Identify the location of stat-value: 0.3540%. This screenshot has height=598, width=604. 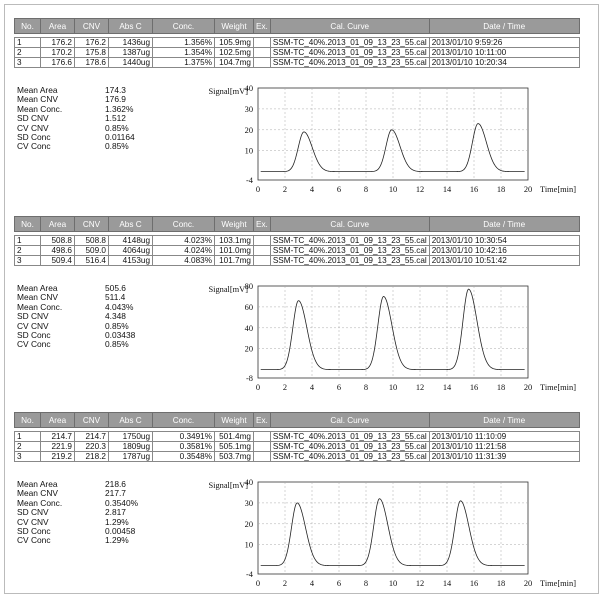
(122, 502).